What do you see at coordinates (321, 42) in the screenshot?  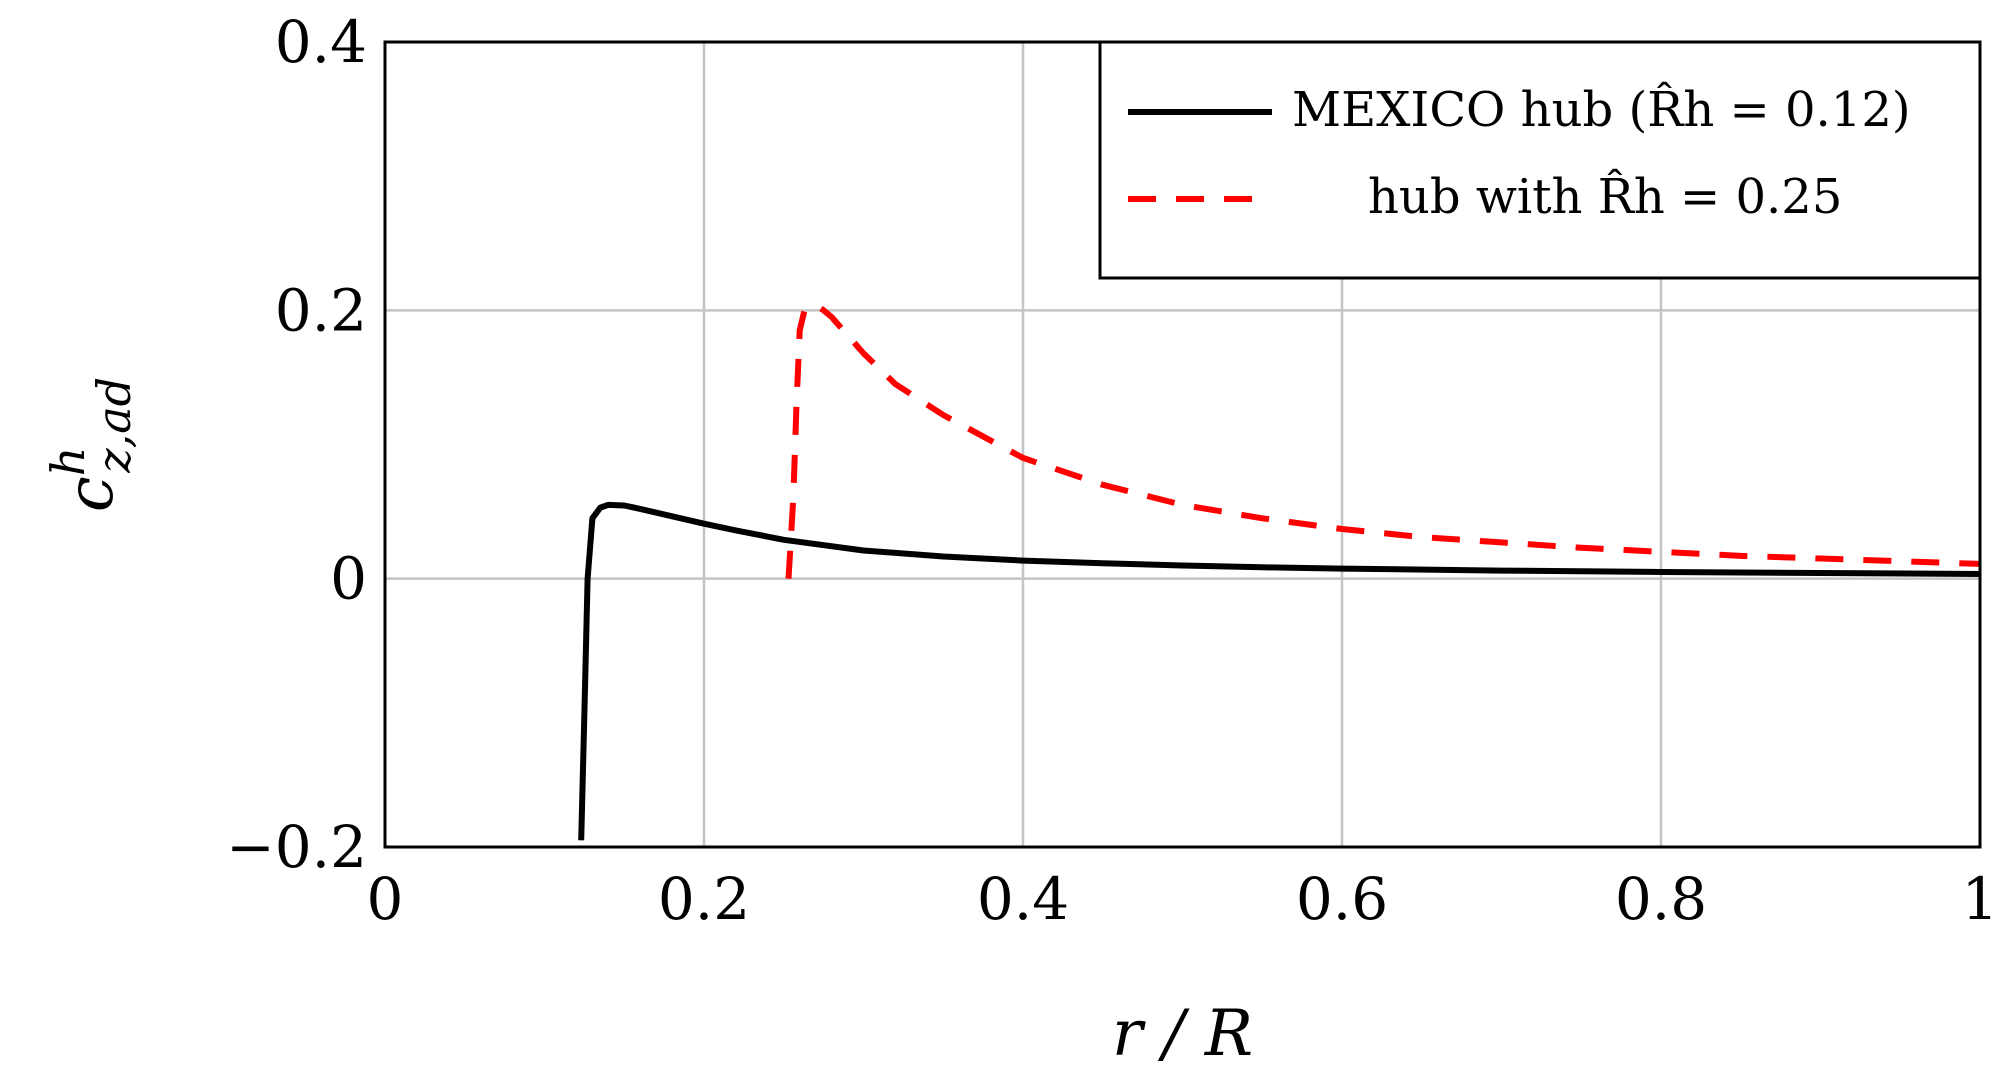 I see `y-tick-label: 0.4` at bounding box center [321, 42].